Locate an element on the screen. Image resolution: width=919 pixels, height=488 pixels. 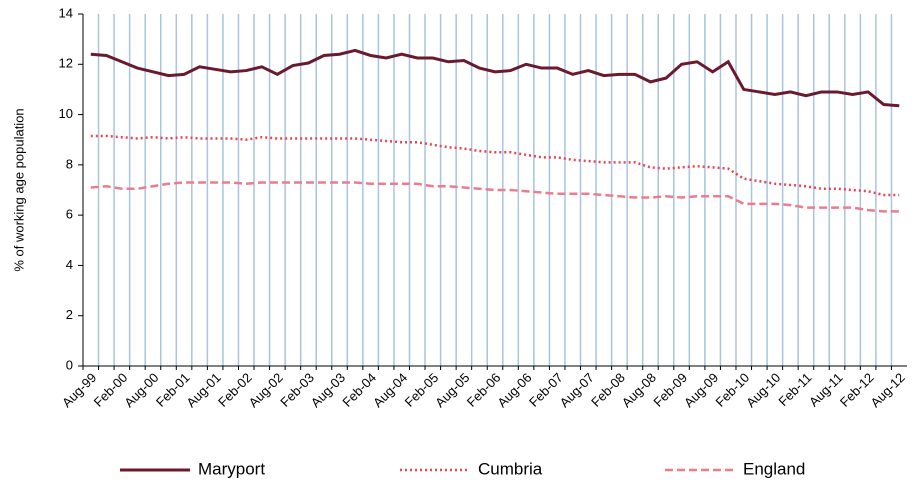
y-tick-label: 2 is located at coordinates (69, 314).